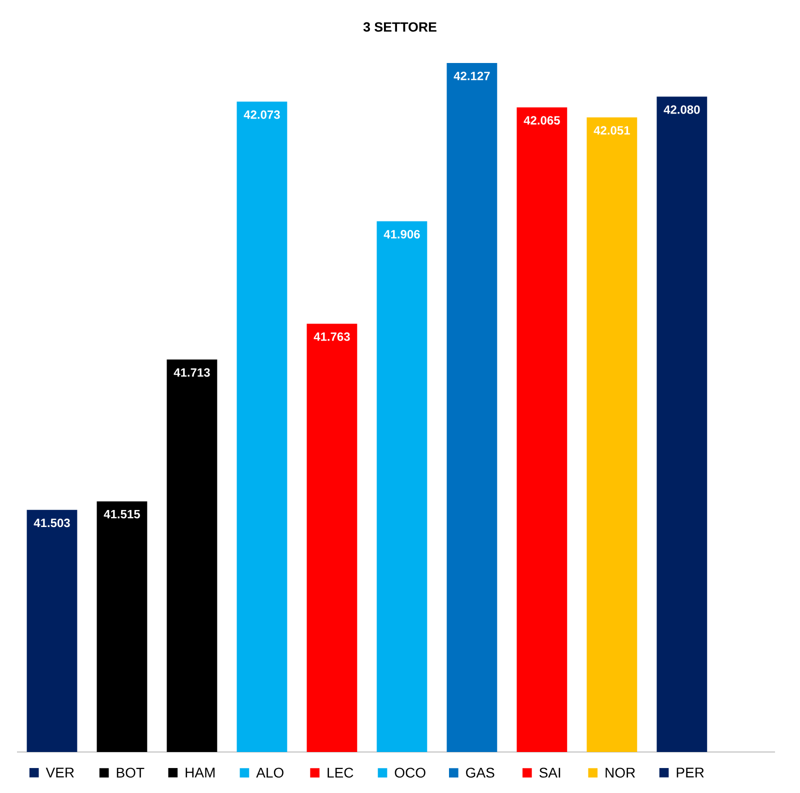 This screenshot has height=793, width=800. I want to click on x-tick-label: LEC, so click(341, 773).